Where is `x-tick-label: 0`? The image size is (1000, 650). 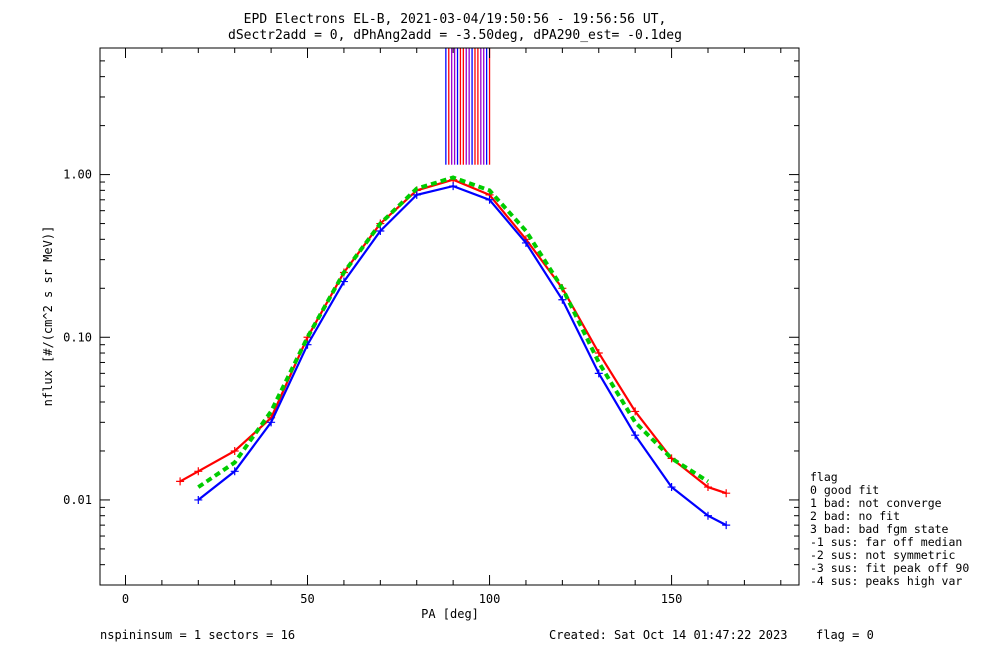 x-tick-label: 0 is located at coordinates (125, 599).